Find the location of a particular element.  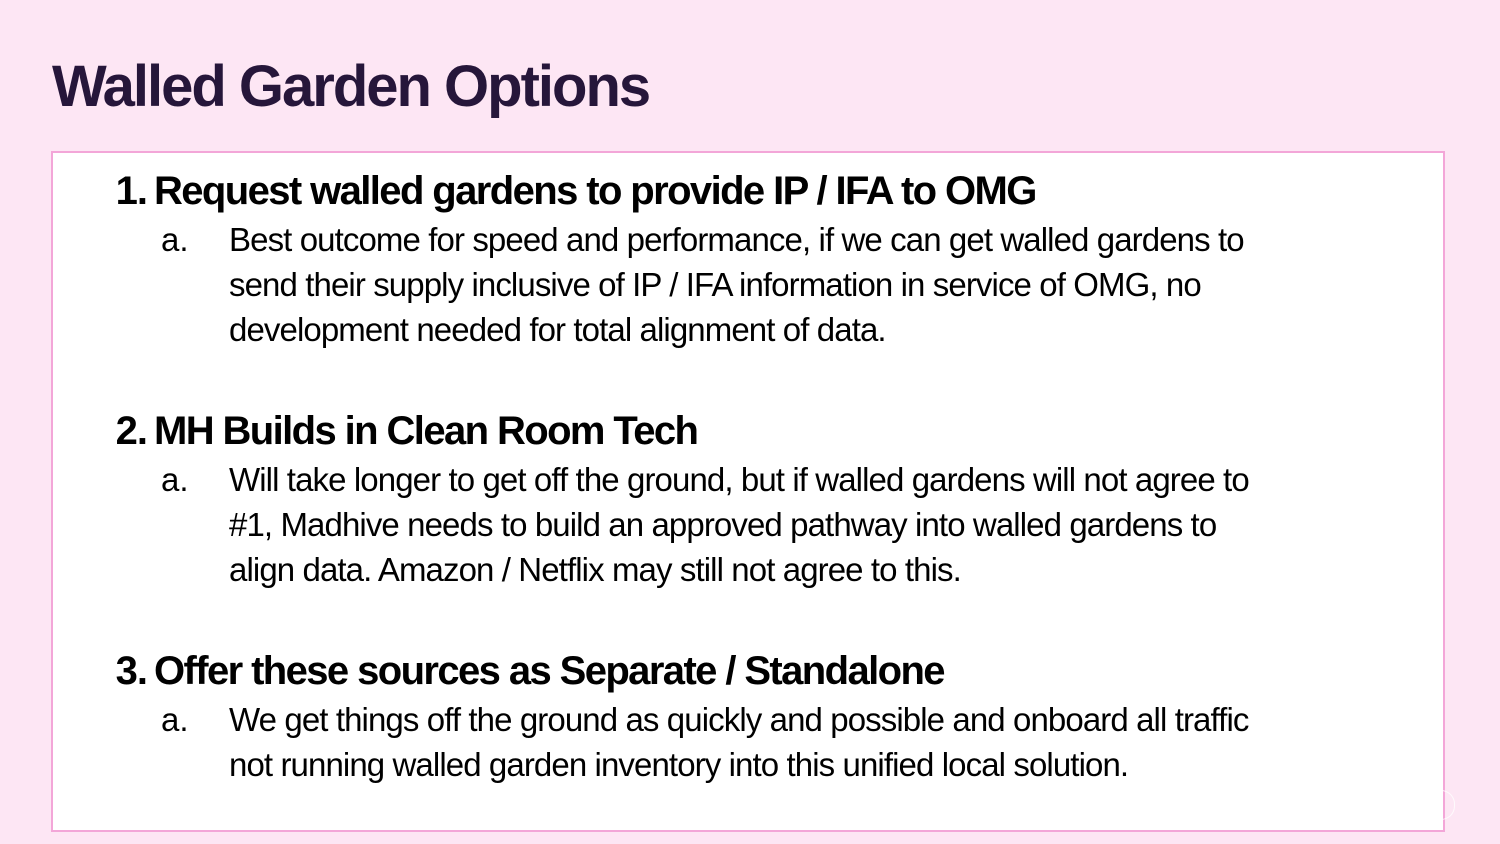

item-number: 2. is located at coordinates (131, 431).